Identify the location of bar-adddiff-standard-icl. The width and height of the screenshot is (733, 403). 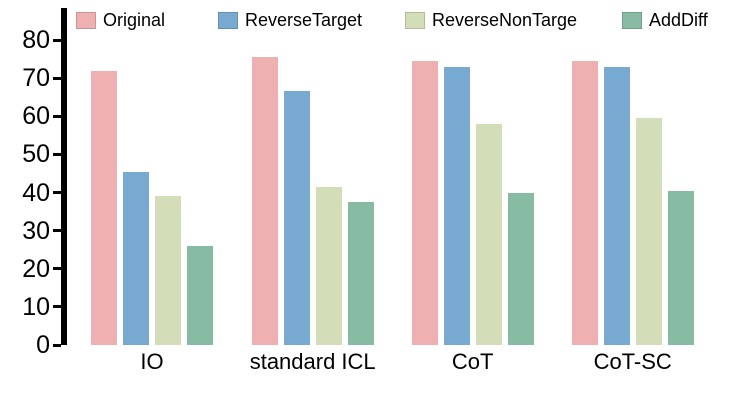
(360, 273).